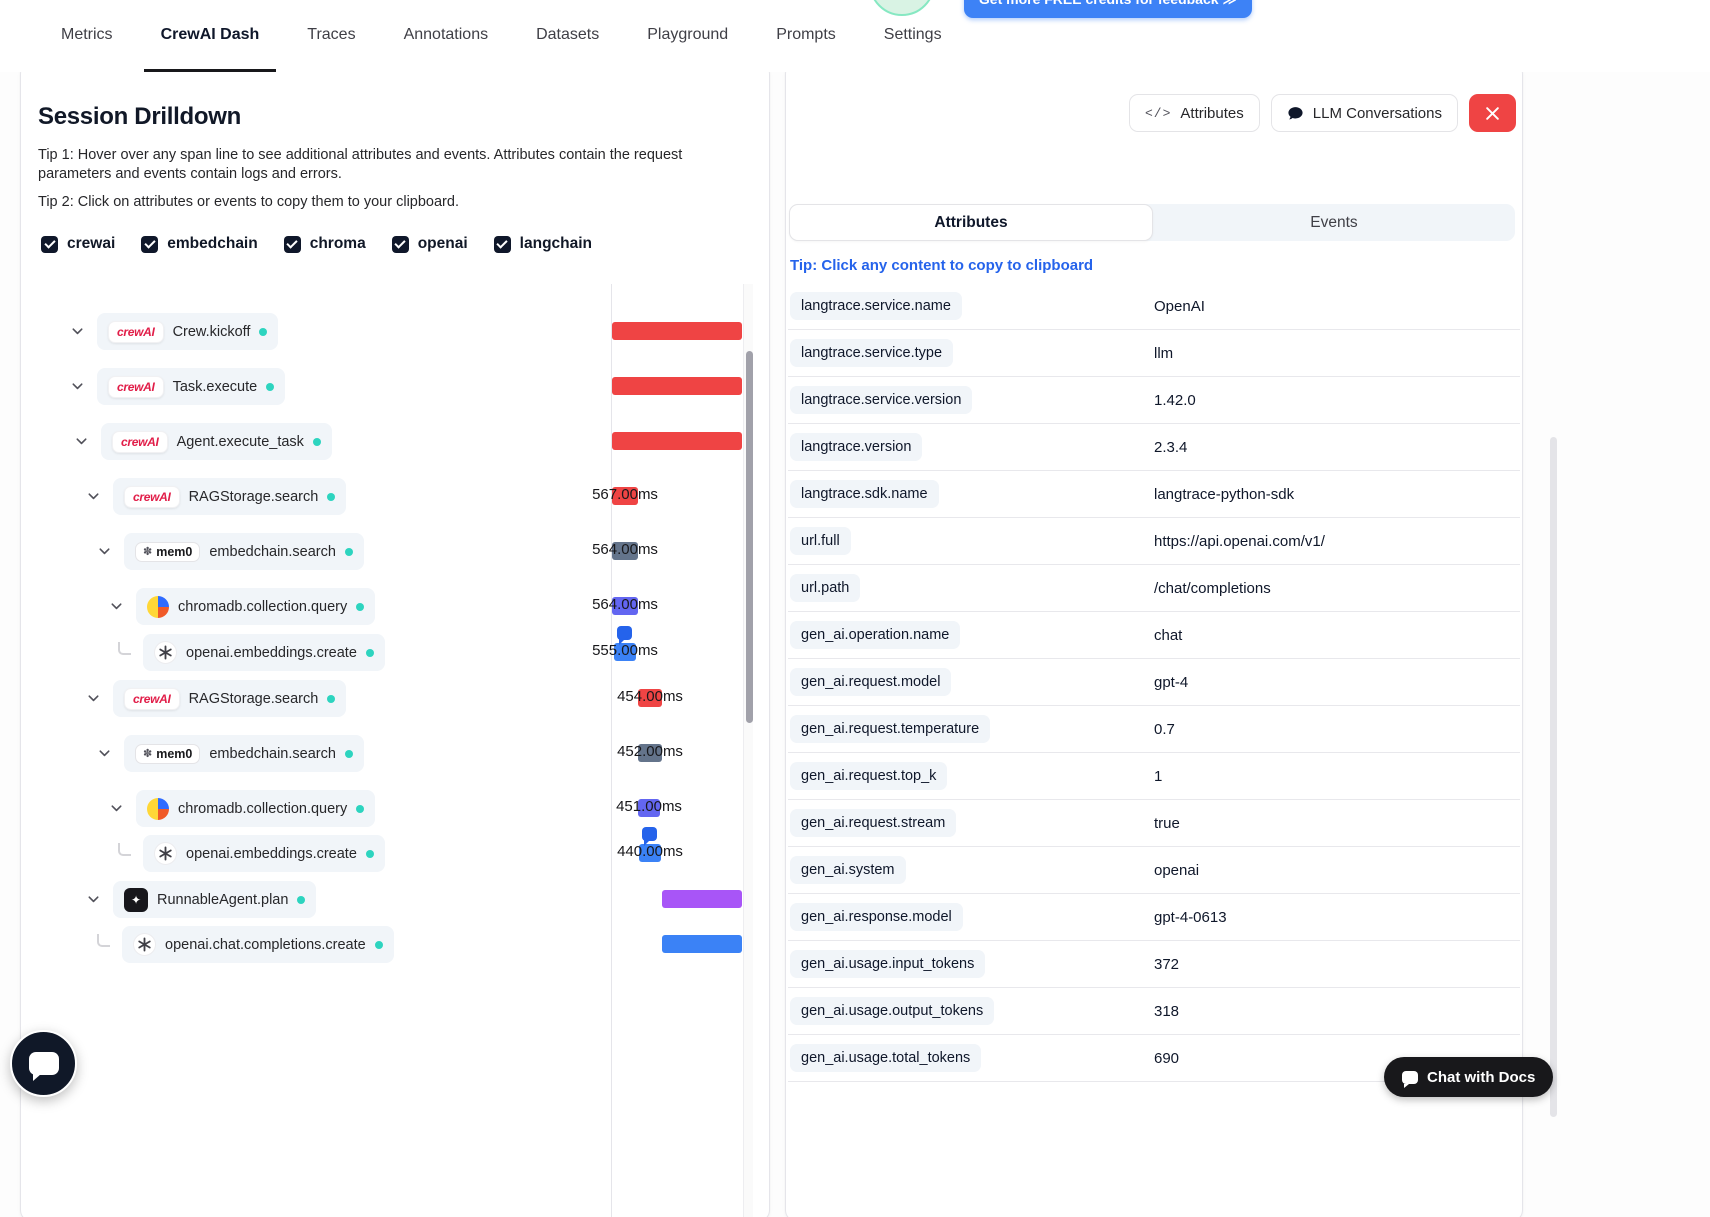 This screenshot has height=1217, width=1710. I want to click on attribute-value: OpenAI, so click(1179, 306).